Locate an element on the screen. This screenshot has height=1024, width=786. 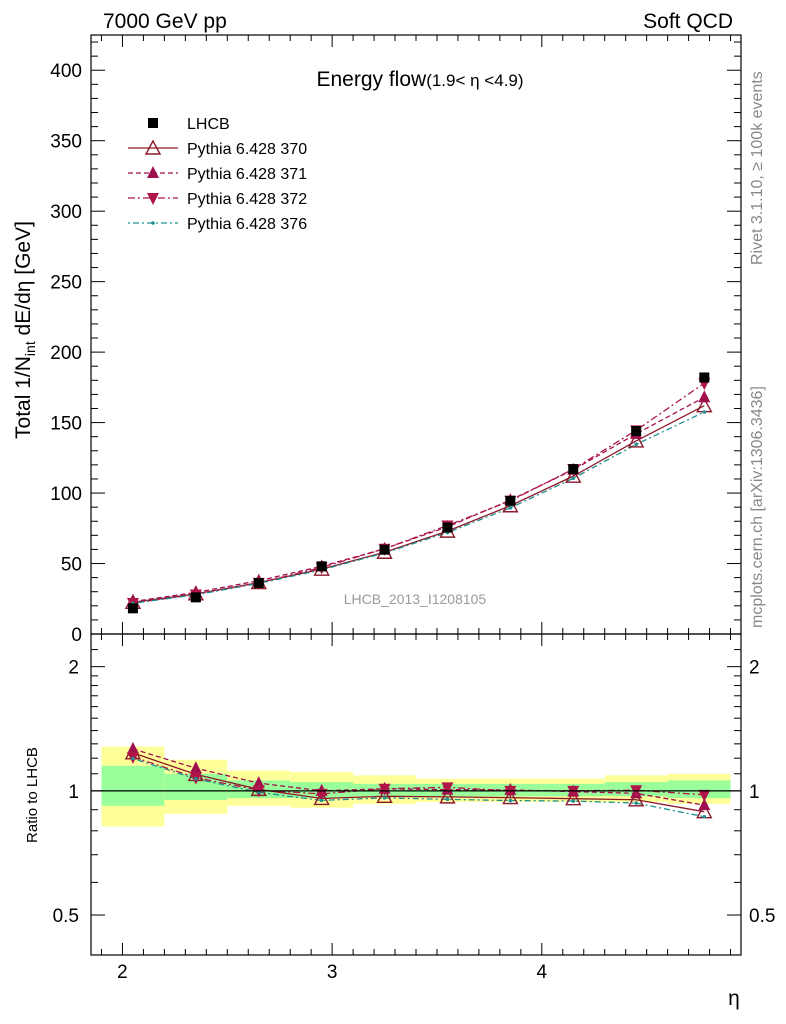
chart-title: Energy flow(1.9< η <4.9) is located at coordinates (419, 79).